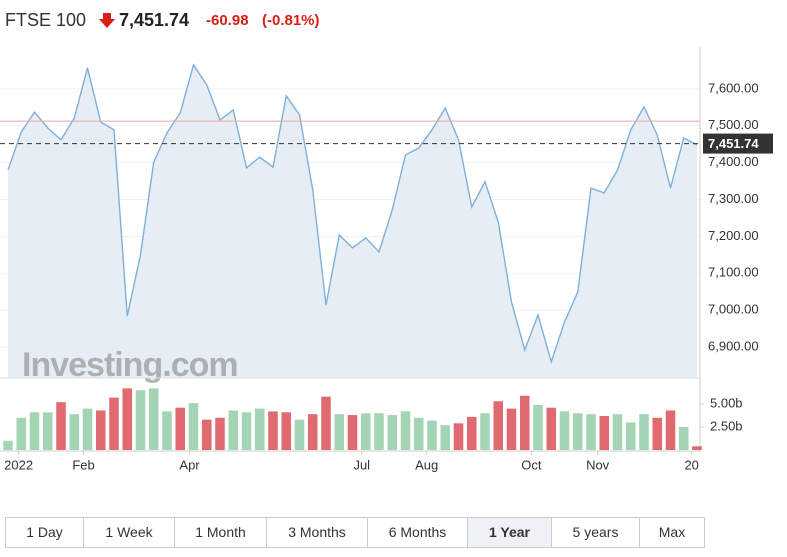  What do you see at coordinates (227, 20) in the screenshot?
I see `change: -60.98` at bounding box center [227, 20].